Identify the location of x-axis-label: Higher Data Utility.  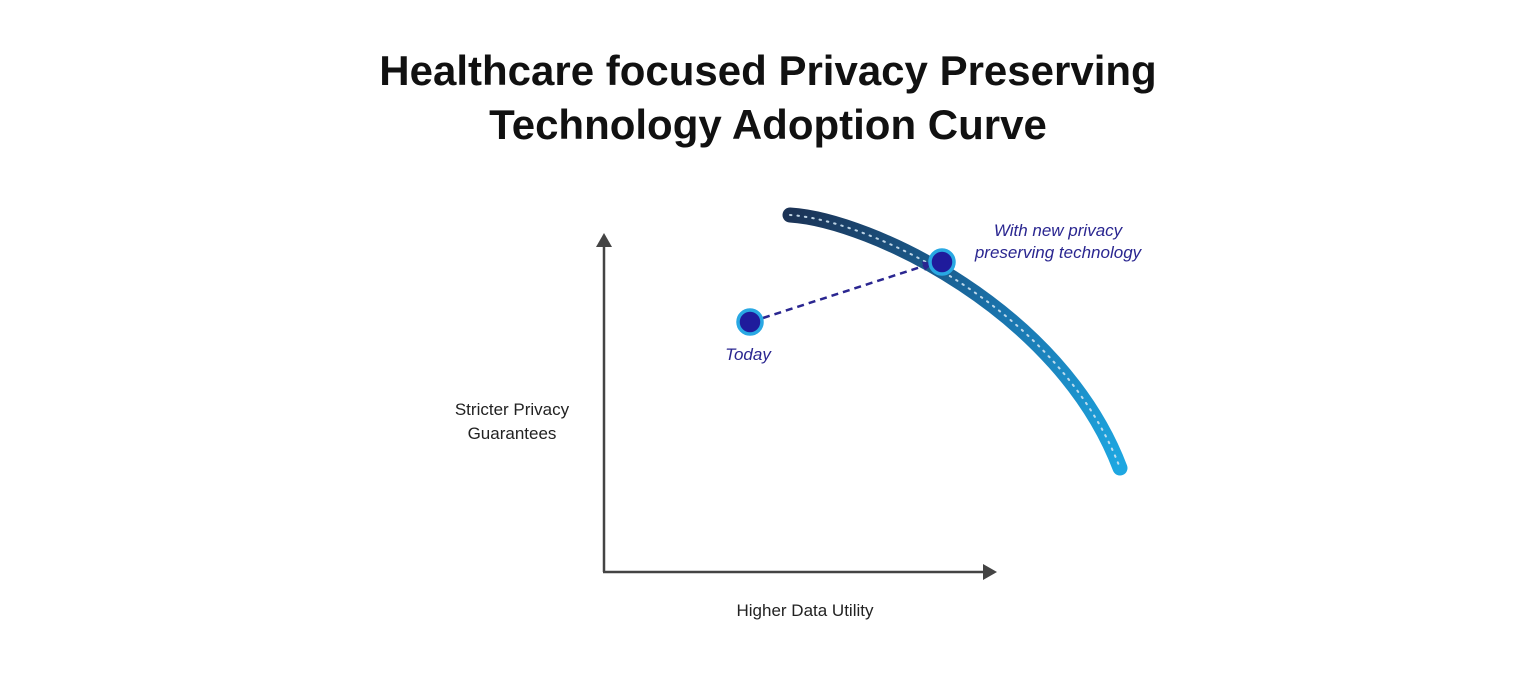
(805, 610).